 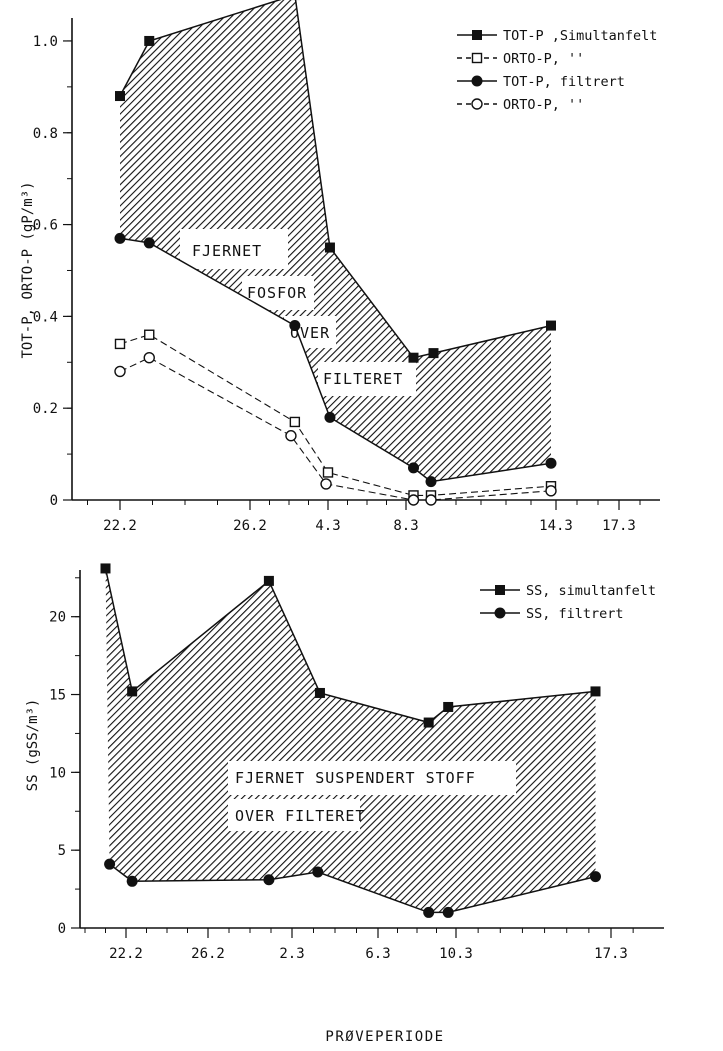 I want to click on x-tick-label: 10.3, so click(x=456, y=954).